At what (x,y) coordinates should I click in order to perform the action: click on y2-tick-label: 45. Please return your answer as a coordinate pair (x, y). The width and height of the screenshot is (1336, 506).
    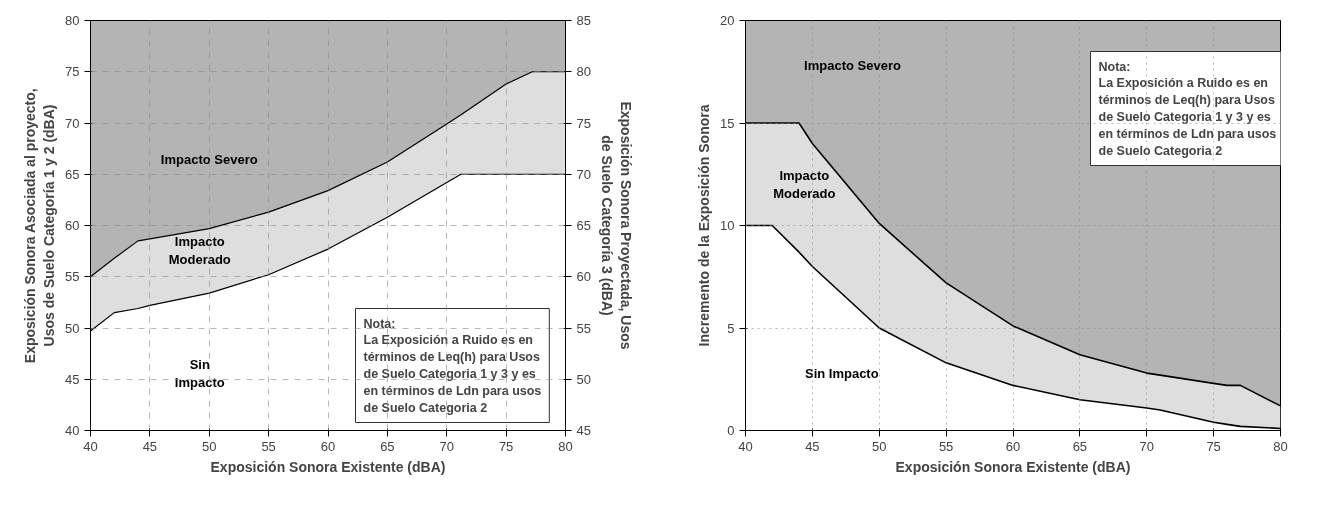
    Looking at the image, I should click on (583, 430).